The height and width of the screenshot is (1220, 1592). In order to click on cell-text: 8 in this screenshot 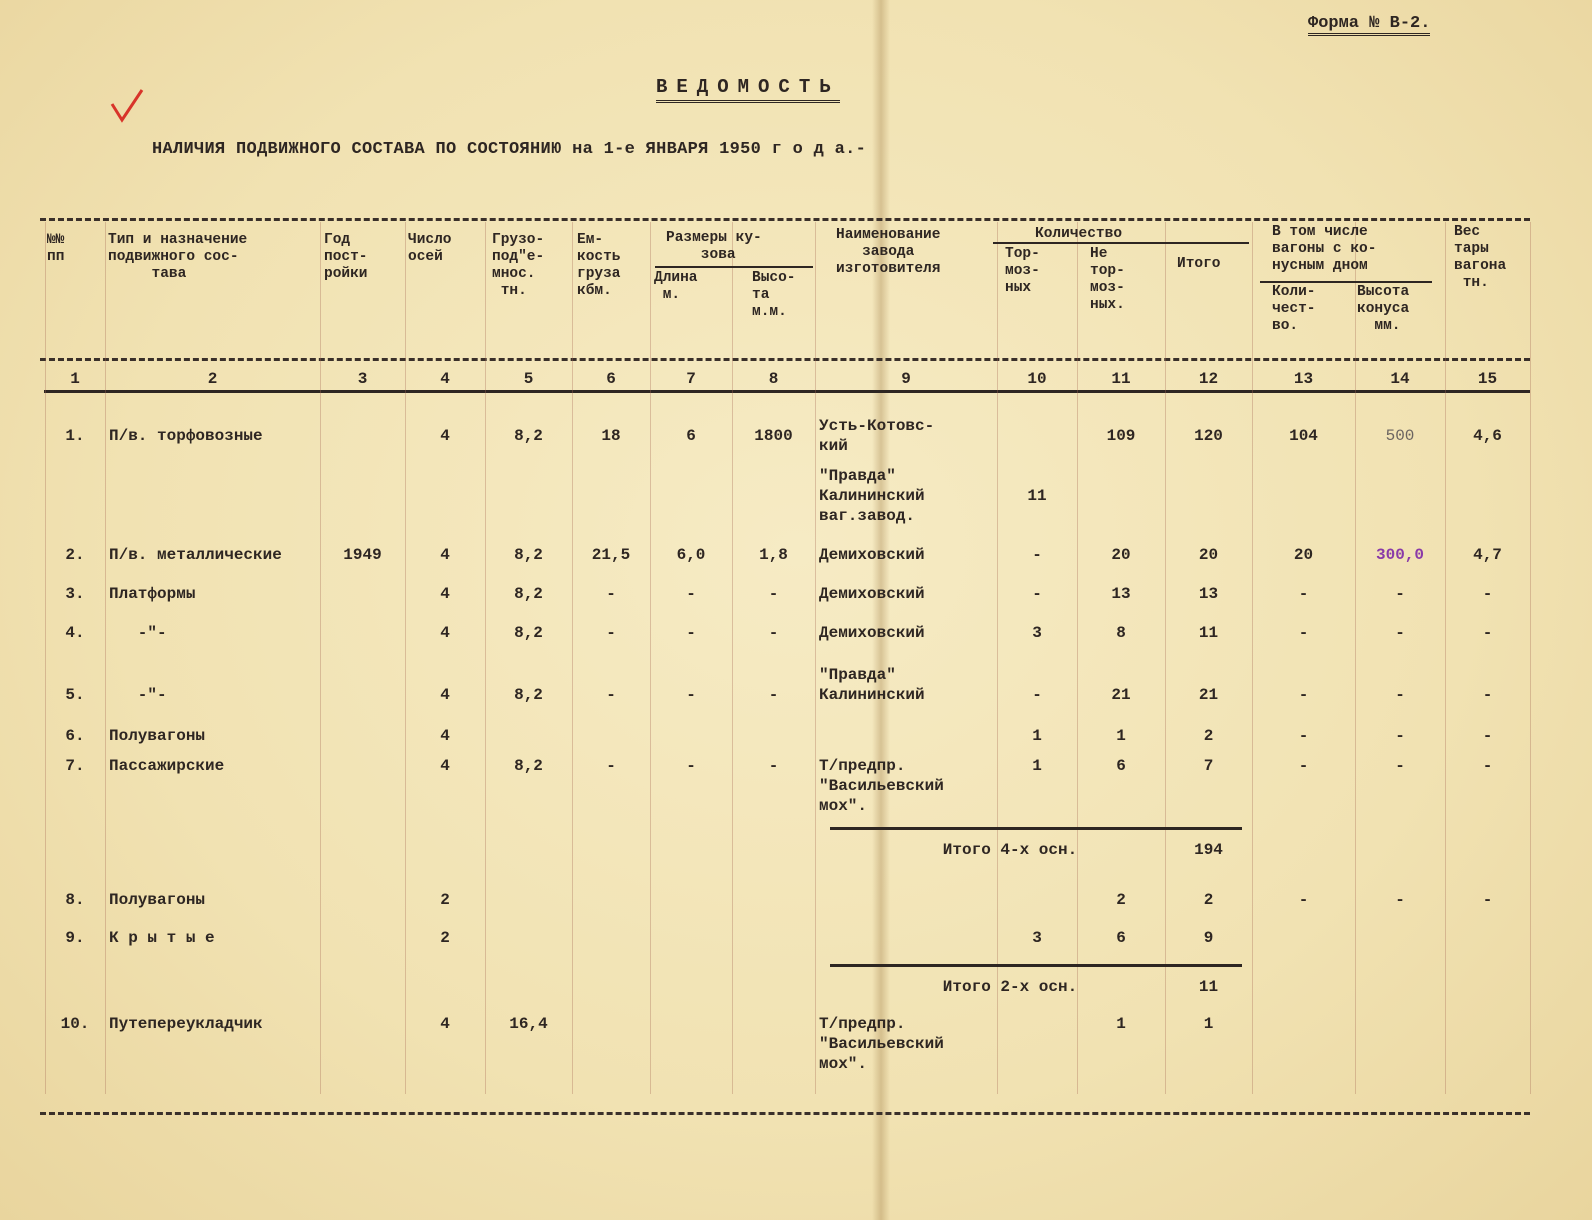, I will do `click(1121, 633)`.